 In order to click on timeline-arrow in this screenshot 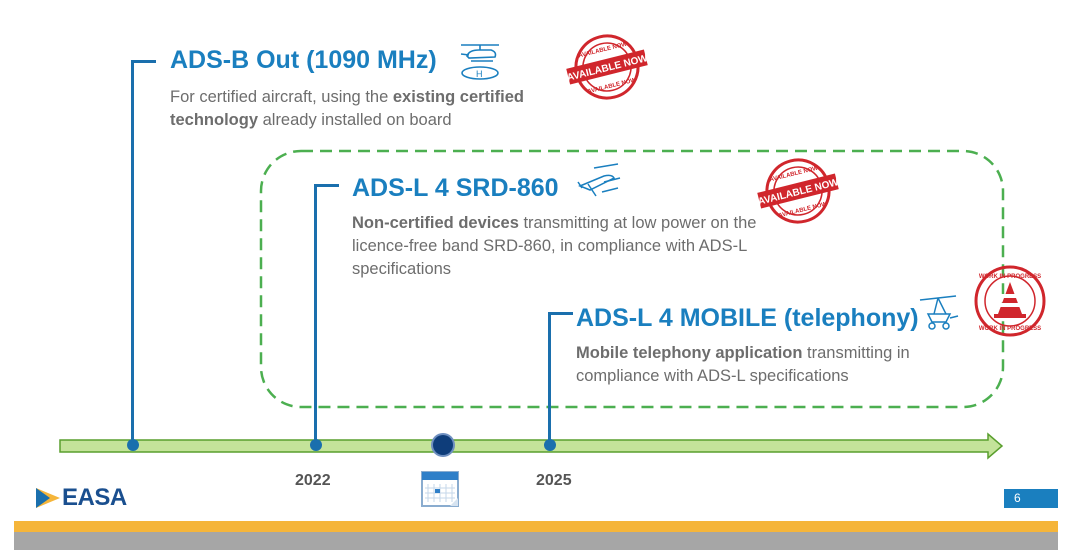, I will do `click(531, 446)`.